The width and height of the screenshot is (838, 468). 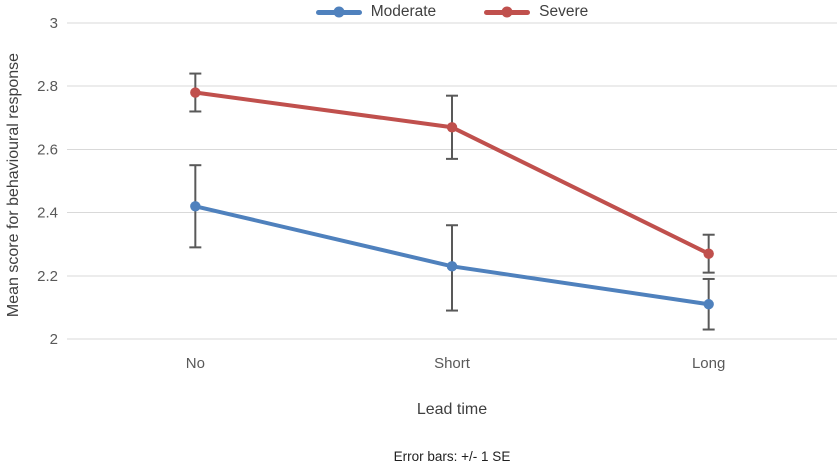 What do you see at coordinates (47, 86) in the screenshot?
I see `y-tick-label: 2.8` at bounding box center [47, 86].